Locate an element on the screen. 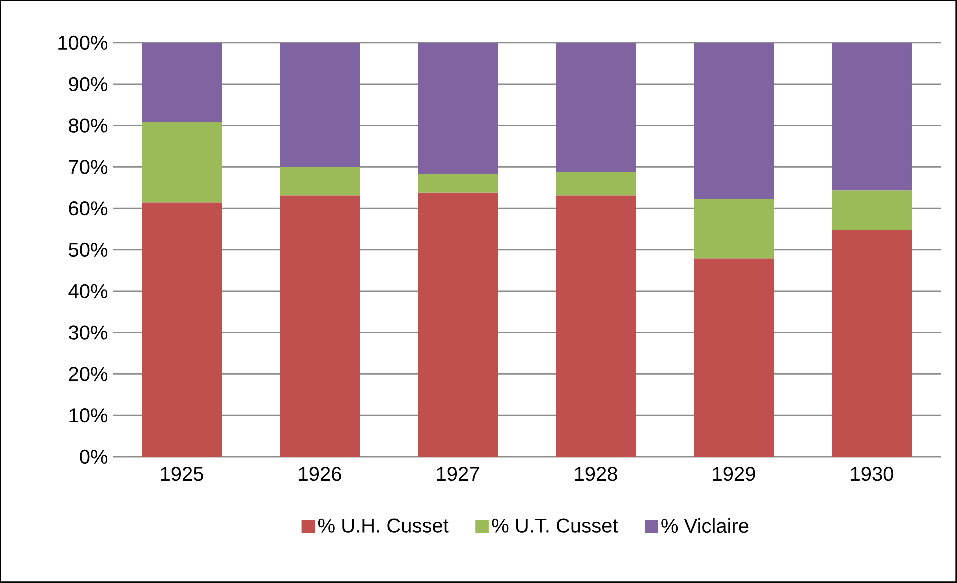 The height and width of the screenshot is (583, 957). legend-label: % Viclaire is located at coordinates (705, 526).